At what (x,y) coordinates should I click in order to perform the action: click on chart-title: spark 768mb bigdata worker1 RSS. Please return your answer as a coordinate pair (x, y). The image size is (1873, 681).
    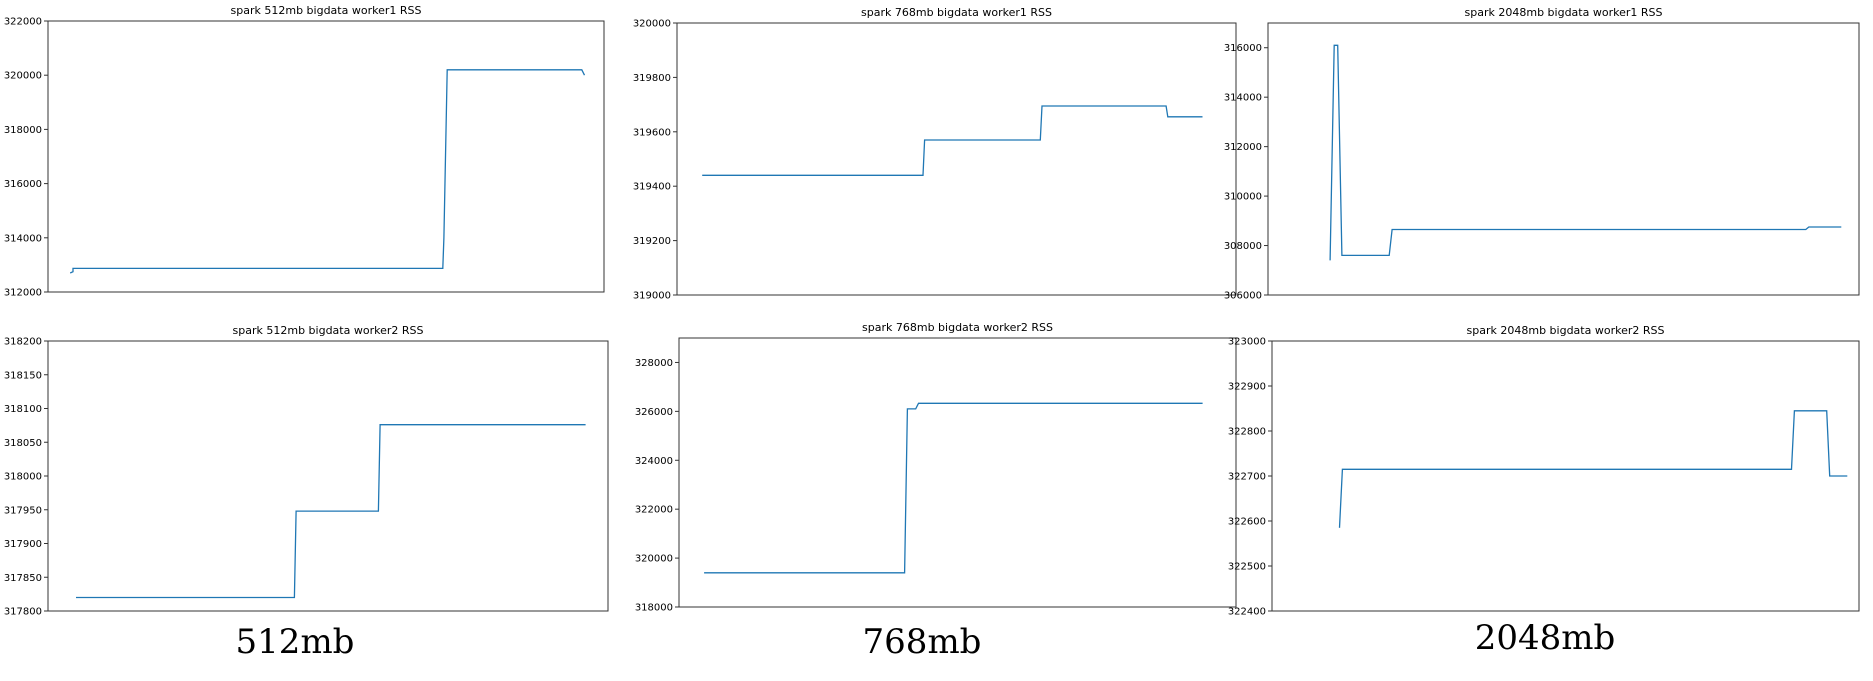
    Looking at the image, I should click on (956, 12).